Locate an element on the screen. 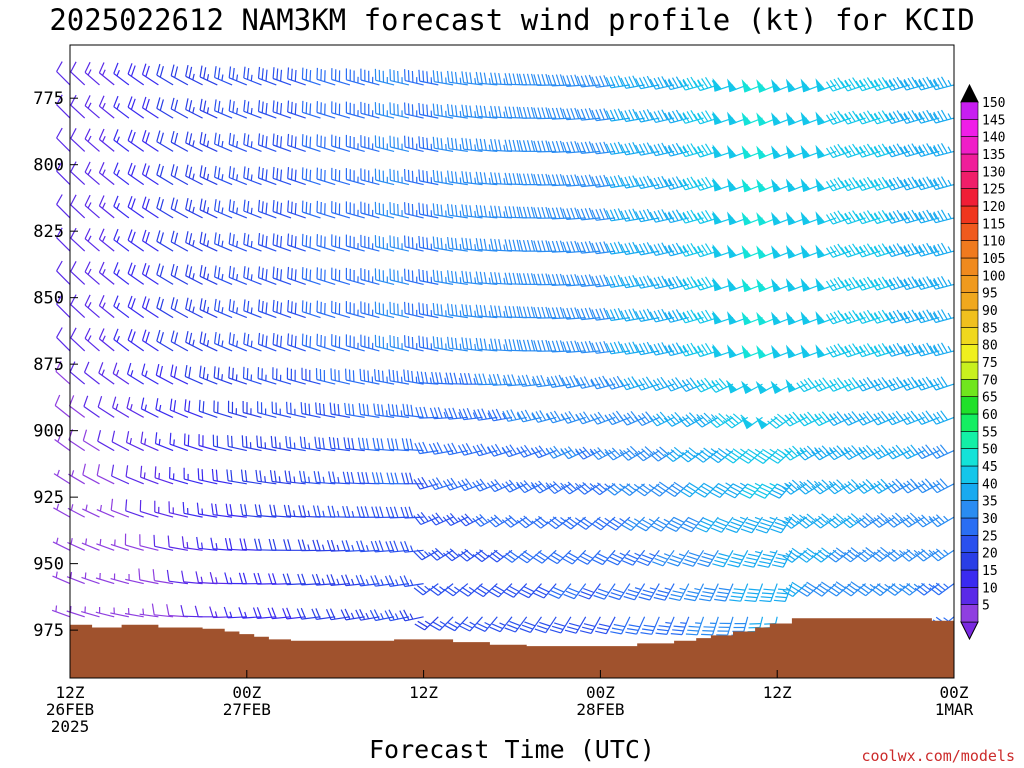 The width and height of the screenshot is (1024, 768). colorbar-label: 80 is located at coordinates (990, 346).